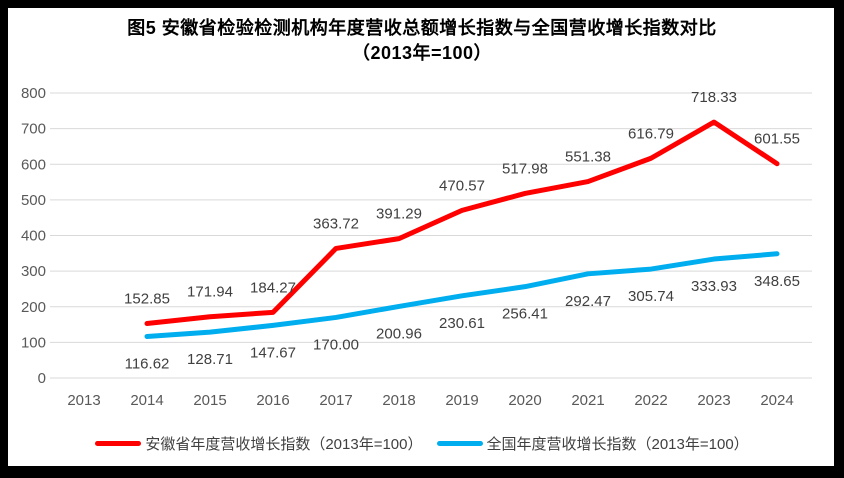 This screenshot has height=478, width=844. I want to click on data-label: 391.29, so click(399, 214).